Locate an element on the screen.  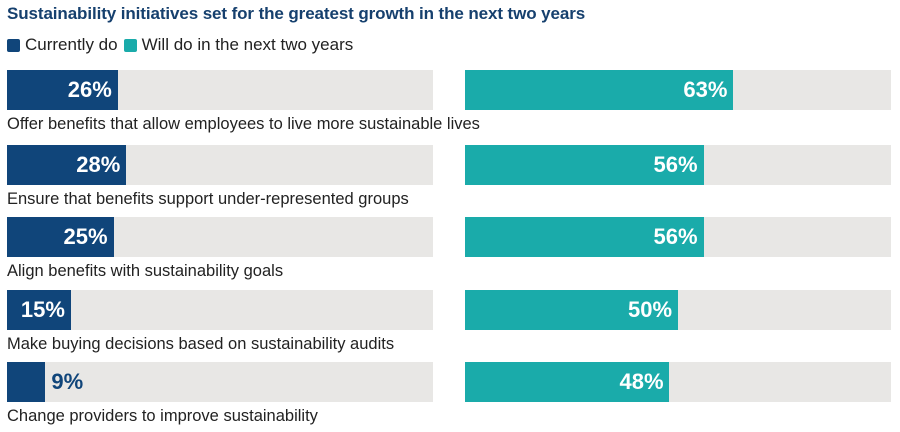
data-label: 25% is located at coordinates (85, 236).